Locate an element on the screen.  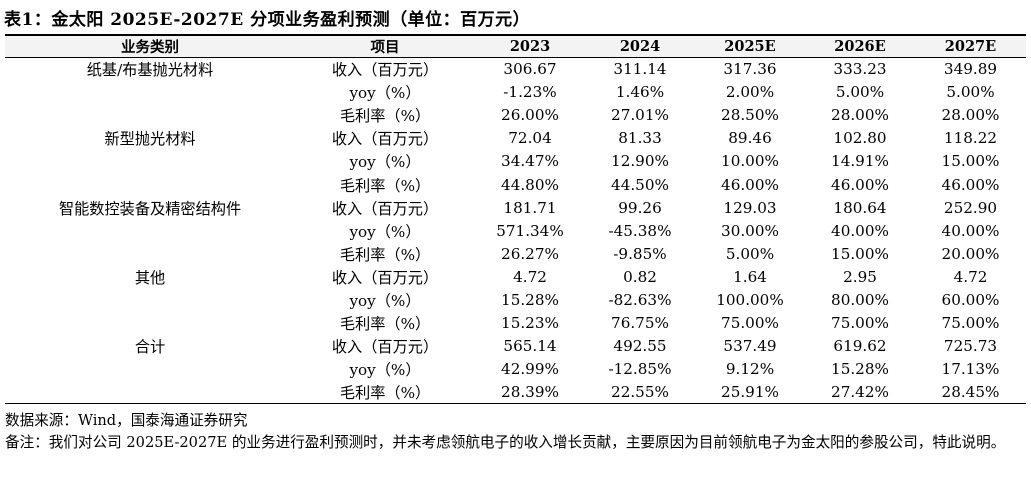
cell-value: 20.00% is located at coordinates (970, 253).